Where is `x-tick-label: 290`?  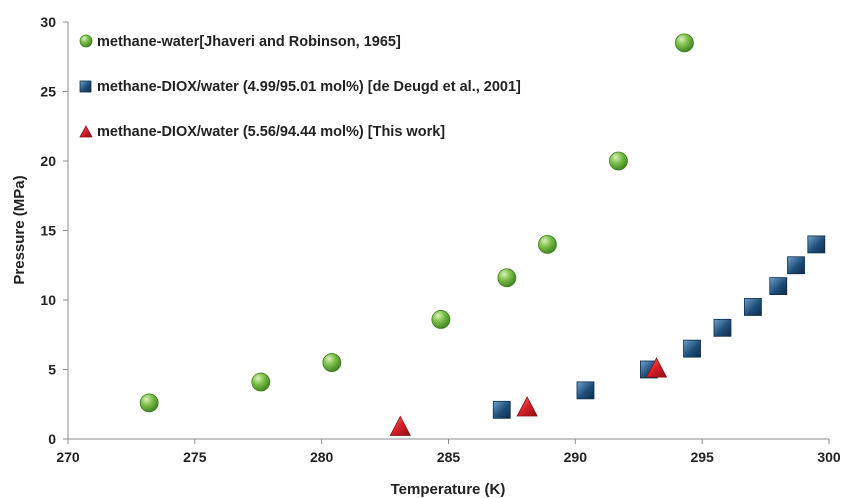
x-tick-label: 290 is located at coordinates (576, 457).